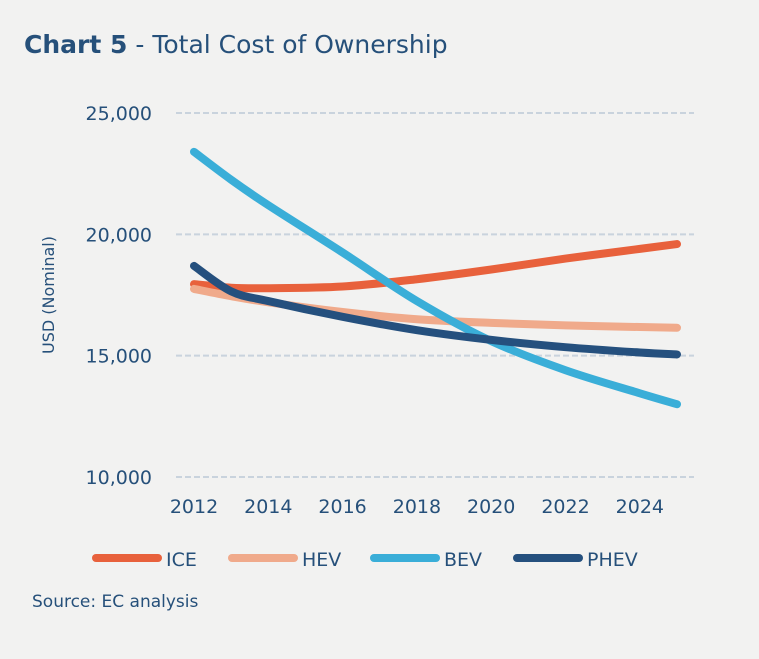  Describe the element at coordinates (435, 310) in the screenshot. I see `series-line-phev` at that location.